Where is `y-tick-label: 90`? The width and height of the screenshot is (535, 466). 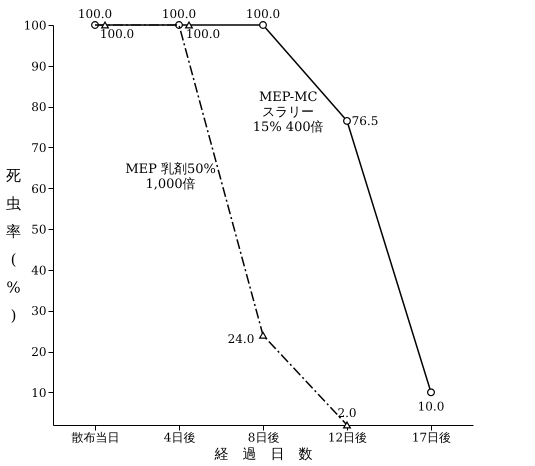
y-tick-label: 90 is located at coordinates (38, 66).